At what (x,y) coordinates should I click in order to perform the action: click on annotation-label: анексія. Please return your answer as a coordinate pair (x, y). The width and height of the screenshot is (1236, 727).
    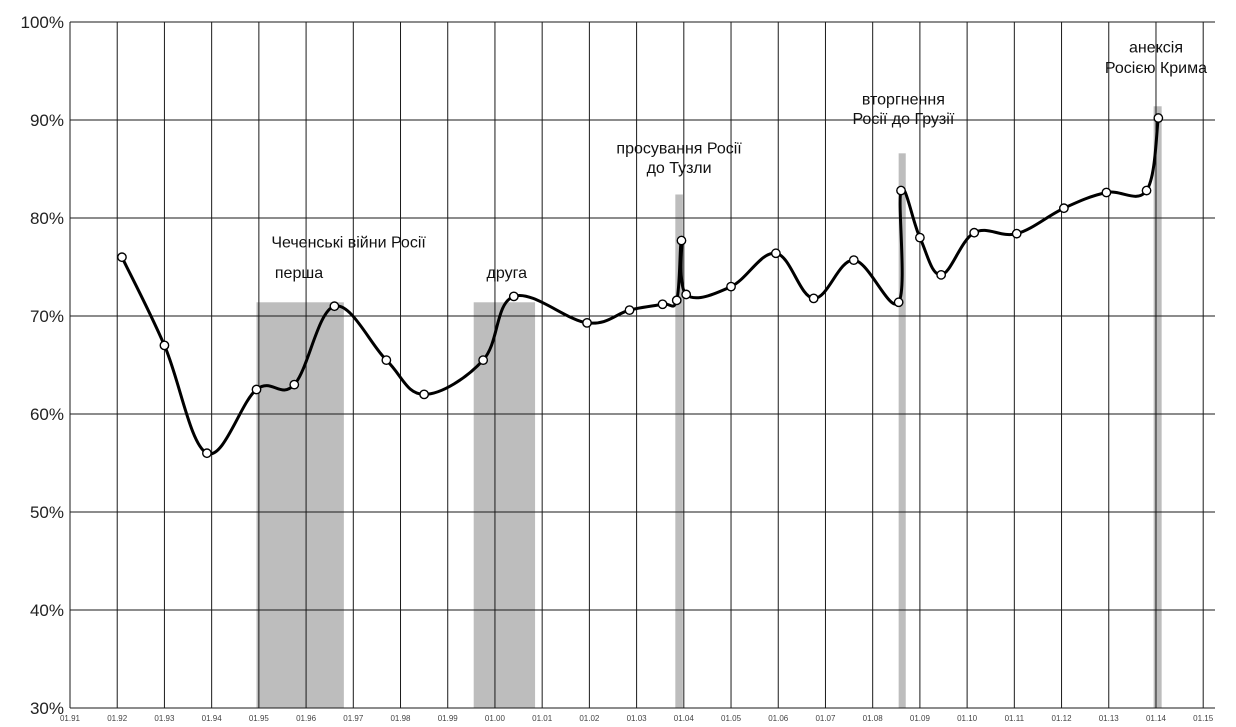
    Looking at the image, I should click on (1156, 47).